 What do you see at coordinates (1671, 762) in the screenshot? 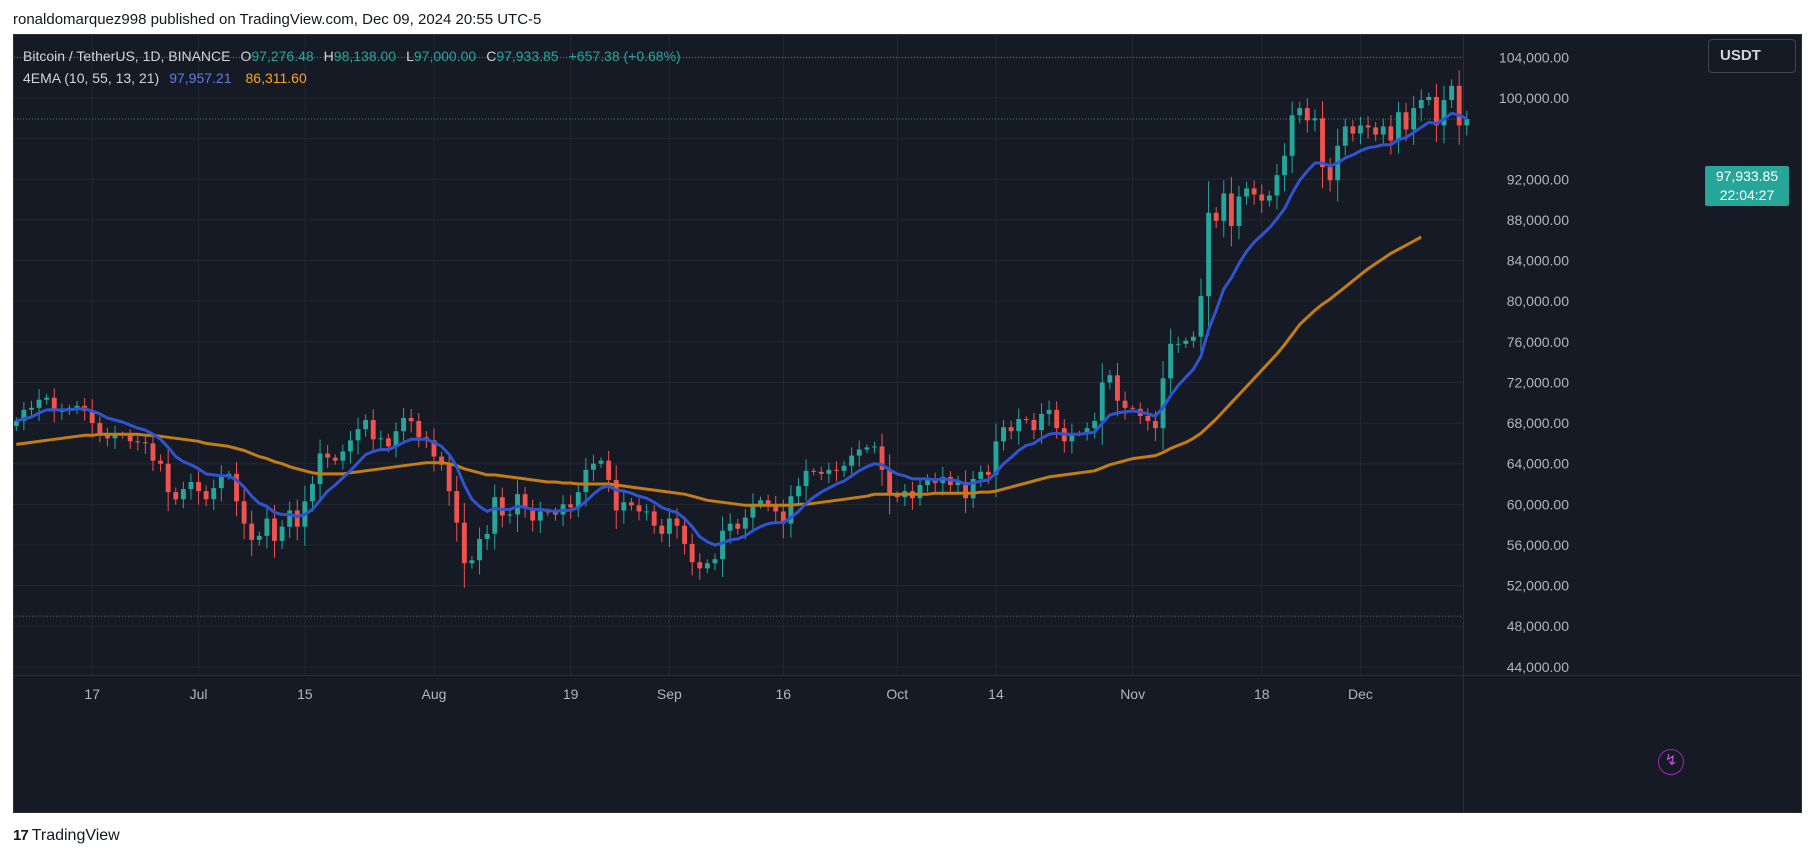
I see `lightning-bolt-icon: ↯` at bounding box center [1671, 762].